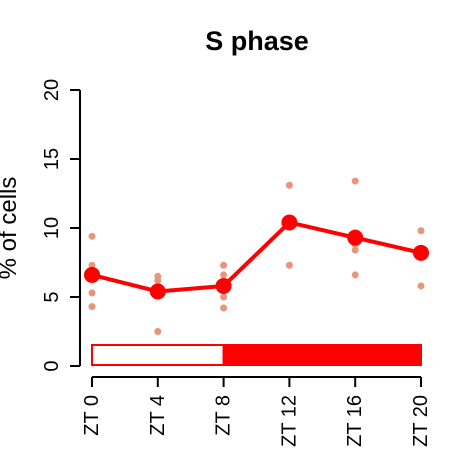 This screenshot has height=475, width=475. What do you see at coordinates (421, 421) in the screenshot?
I see `x-tick-label: ZT 20` at bounding box center [421, 421].